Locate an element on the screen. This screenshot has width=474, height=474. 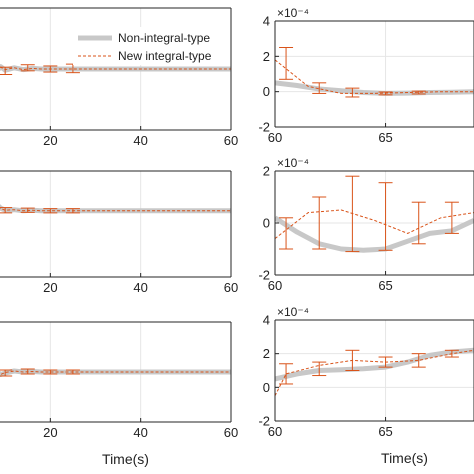
legend-box is located at coordinates (151, 46).